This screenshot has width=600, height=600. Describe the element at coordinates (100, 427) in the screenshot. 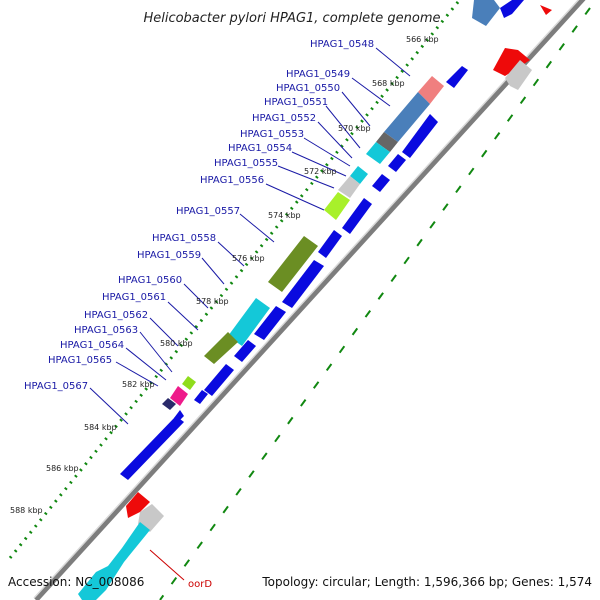

I see `kbp-tick-label: 584 kbp` at that location.